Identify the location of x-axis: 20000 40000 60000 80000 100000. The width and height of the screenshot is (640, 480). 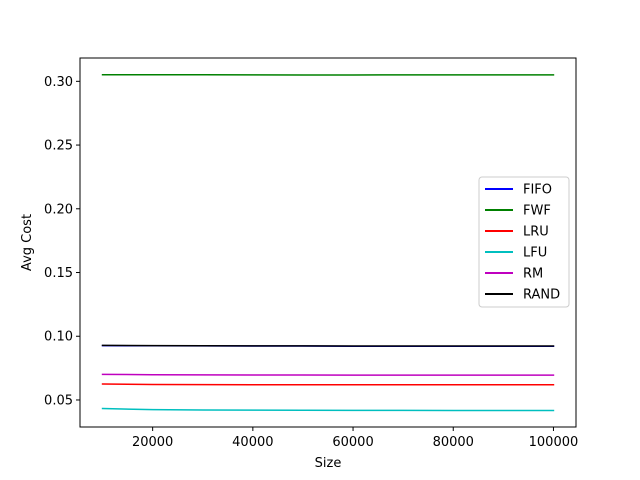
(355, 438).